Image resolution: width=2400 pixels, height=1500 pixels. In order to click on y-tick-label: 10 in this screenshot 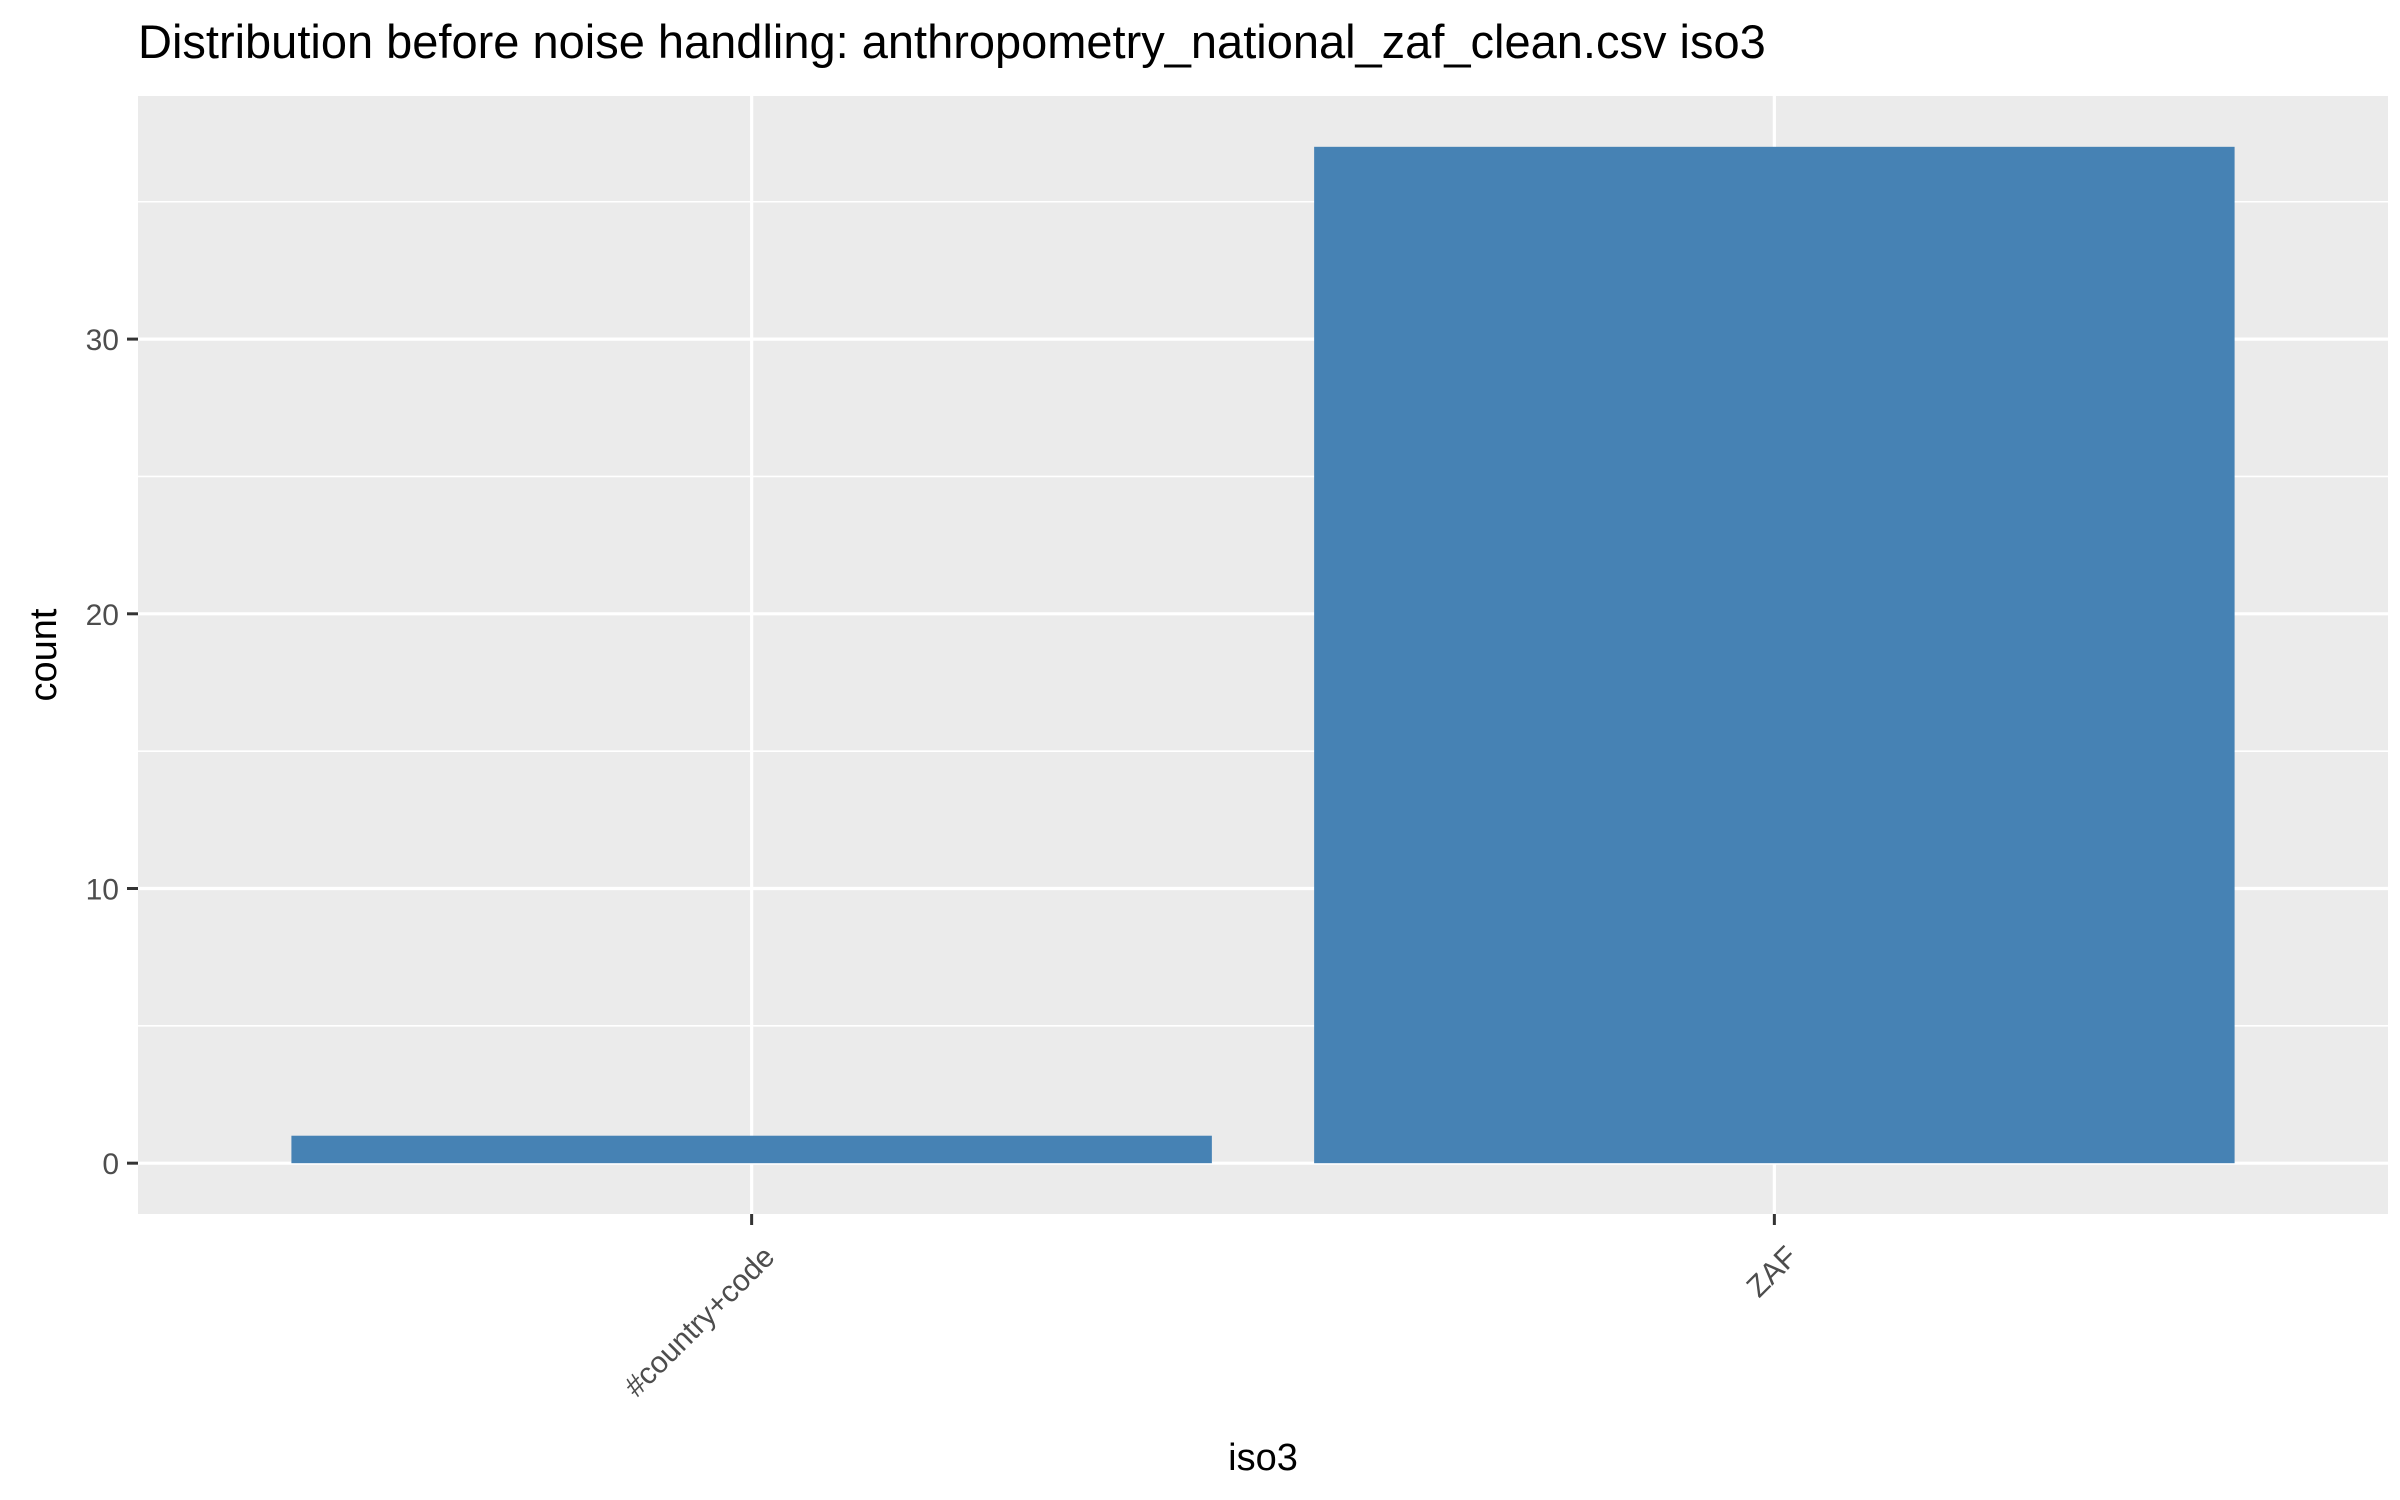, I will do `click(102, 889)`.